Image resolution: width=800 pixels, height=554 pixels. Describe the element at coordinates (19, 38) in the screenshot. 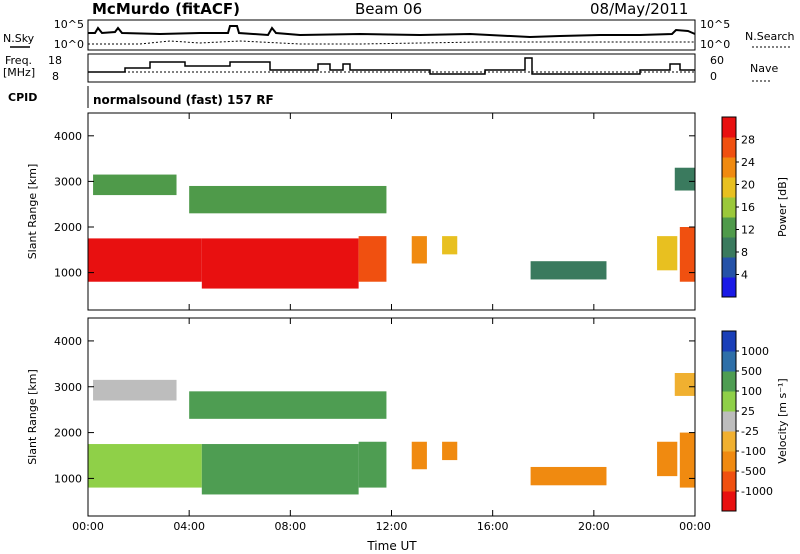

I see `n-sky-label: N.Sky` at that location.